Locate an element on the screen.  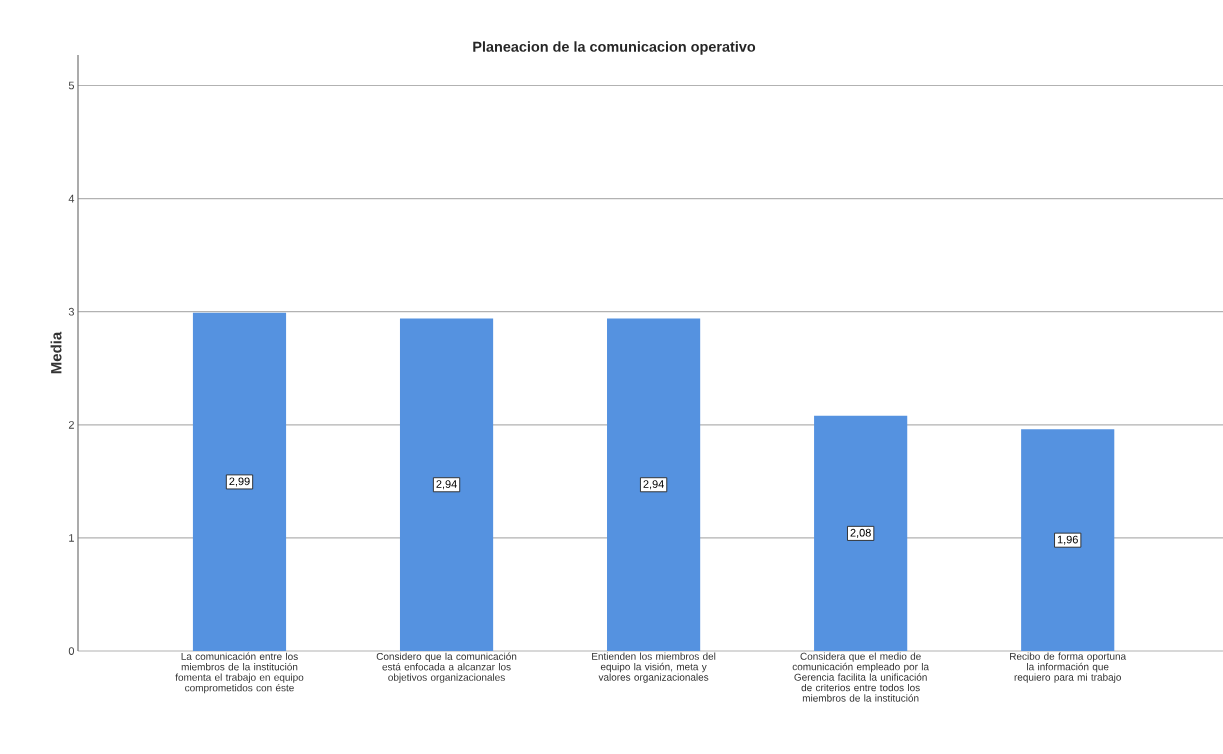
x-tick-label: Considero que la comunicación está enfocada a alcanzar los objetivos organizacionales is located at coordinates (446, 667).